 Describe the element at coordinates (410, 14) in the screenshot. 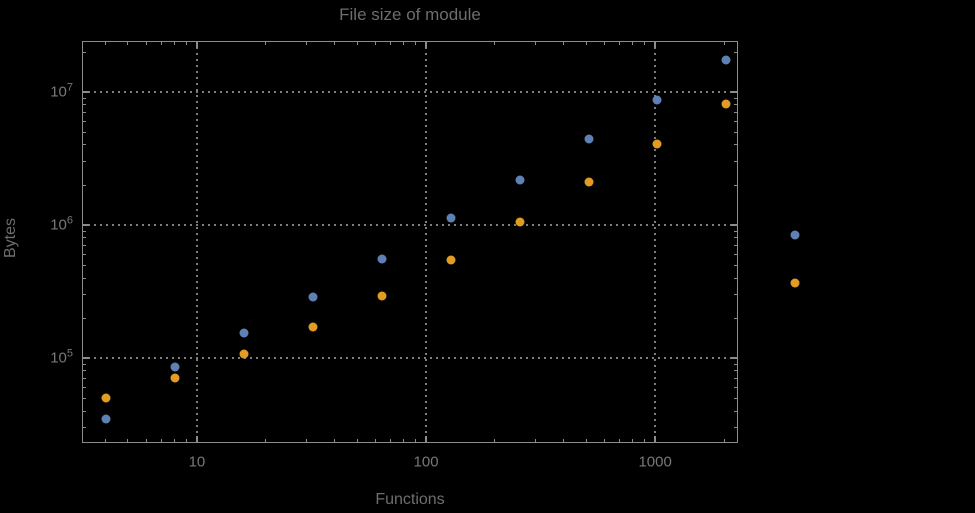

I see `chart-title: File size of module` at that location.